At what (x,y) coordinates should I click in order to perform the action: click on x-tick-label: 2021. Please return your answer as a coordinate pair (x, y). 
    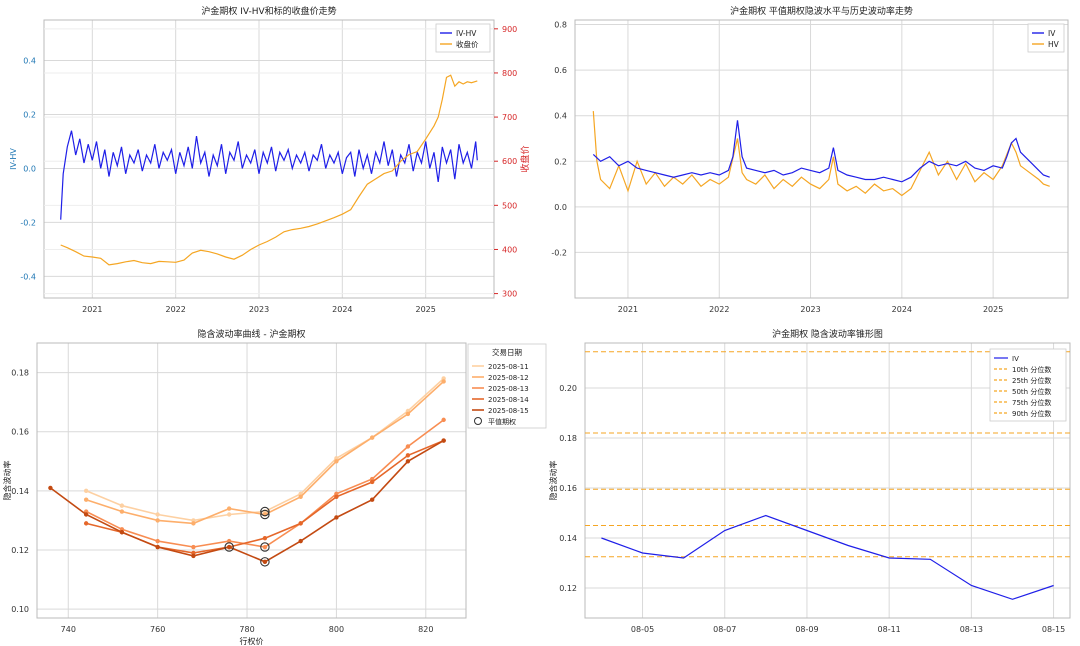
    Looking at the image, I should click on (92, 309).